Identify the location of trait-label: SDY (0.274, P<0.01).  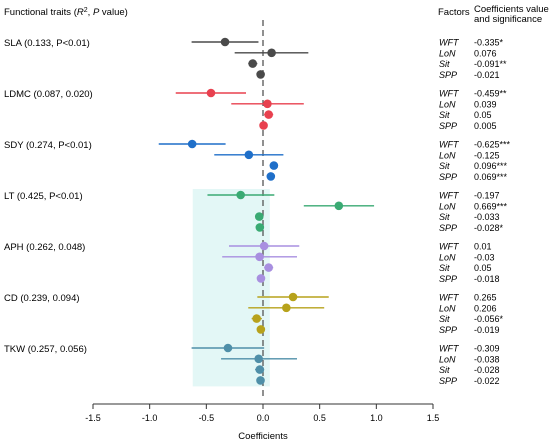
(48, 145).